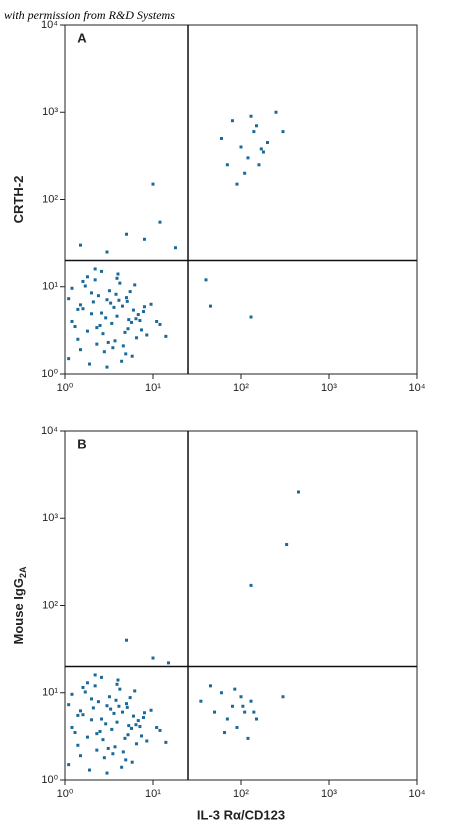  Describe the element at coordinates (49, 25) in the screenshot. I see `y-tick-label: 10⁴` at that location.